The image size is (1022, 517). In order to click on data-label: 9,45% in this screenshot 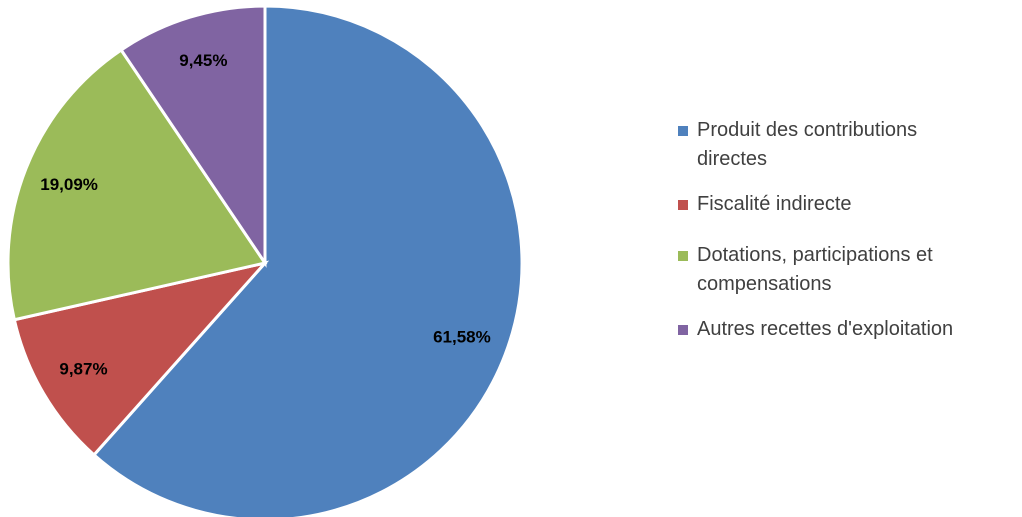, I will do `click(203, 60)`.